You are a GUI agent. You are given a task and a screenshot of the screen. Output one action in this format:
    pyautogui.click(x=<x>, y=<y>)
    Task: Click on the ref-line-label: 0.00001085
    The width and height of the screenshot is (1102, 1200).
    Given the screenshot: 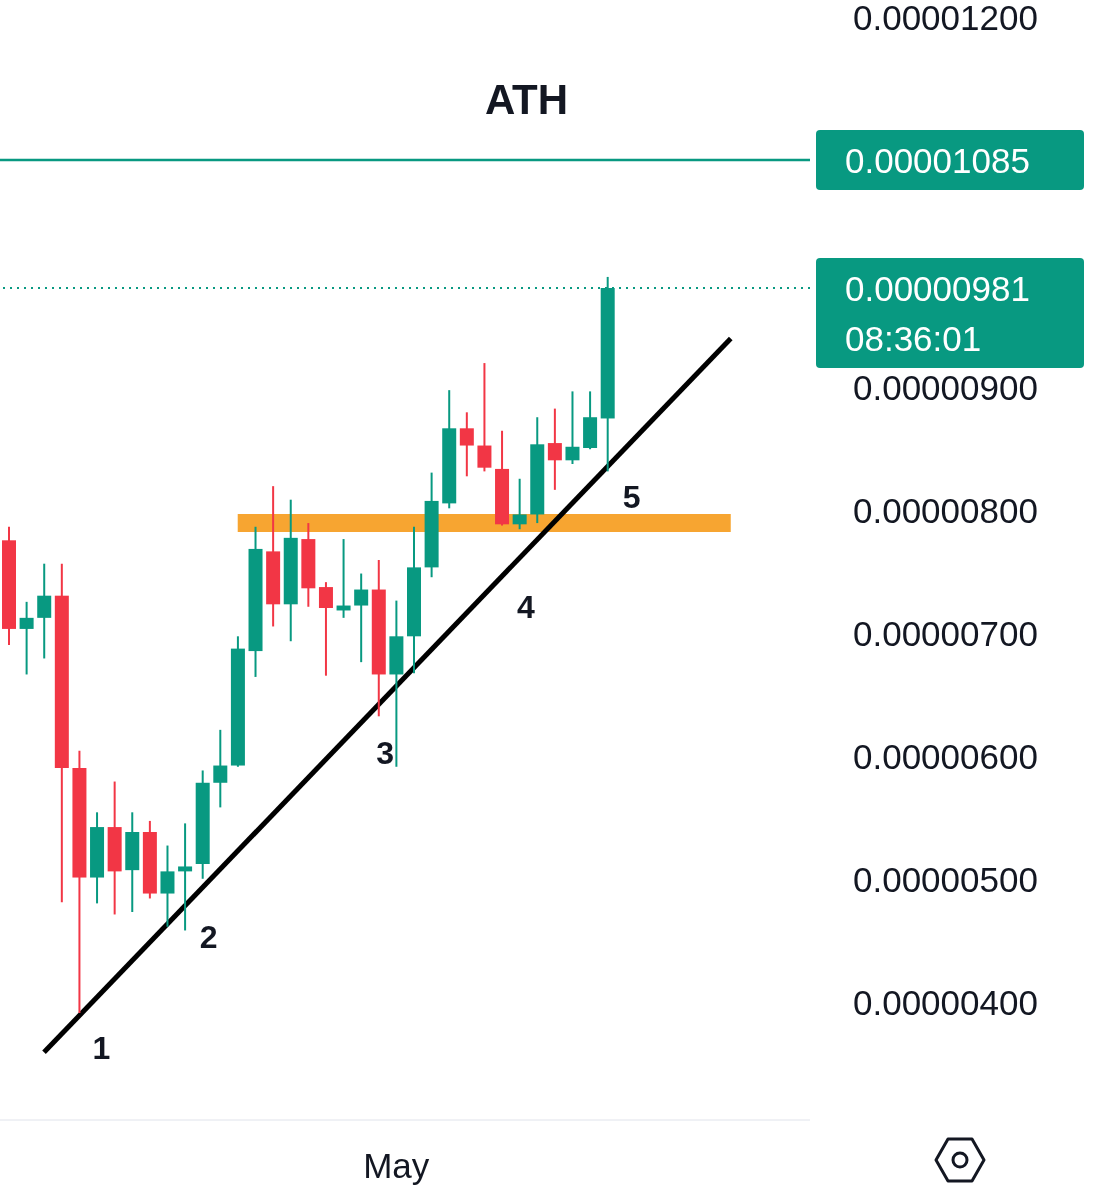 What is the action you would take?
    pyautogui.click(x=937, y=160)
    